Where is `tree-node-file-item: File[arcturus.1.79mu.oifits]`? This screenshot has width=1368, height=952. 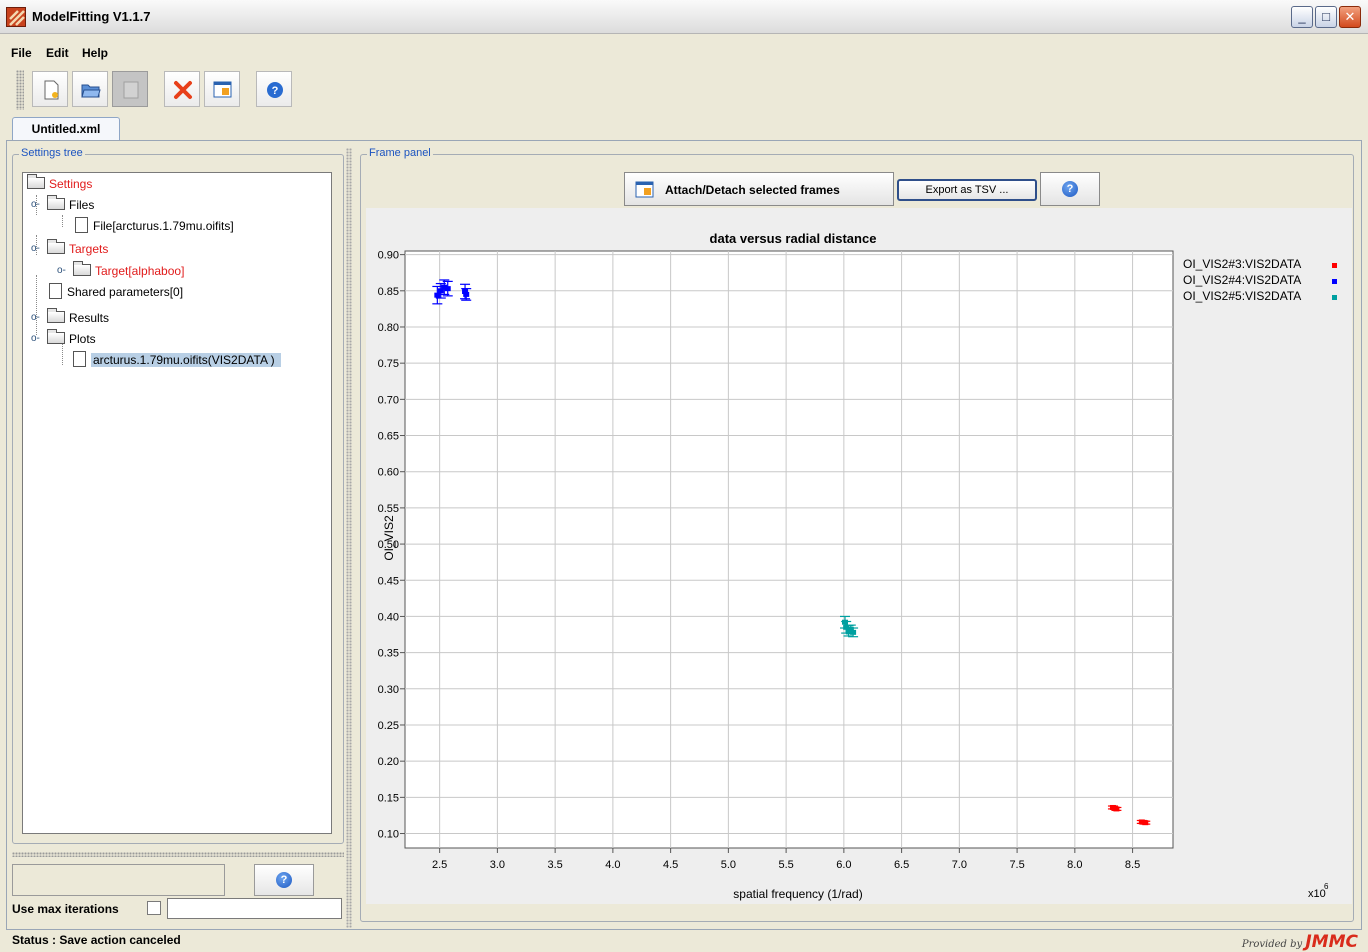 tree-node-file-item: File[arcturus.1.79mu.oifits] is located at coordinates (154, 226).